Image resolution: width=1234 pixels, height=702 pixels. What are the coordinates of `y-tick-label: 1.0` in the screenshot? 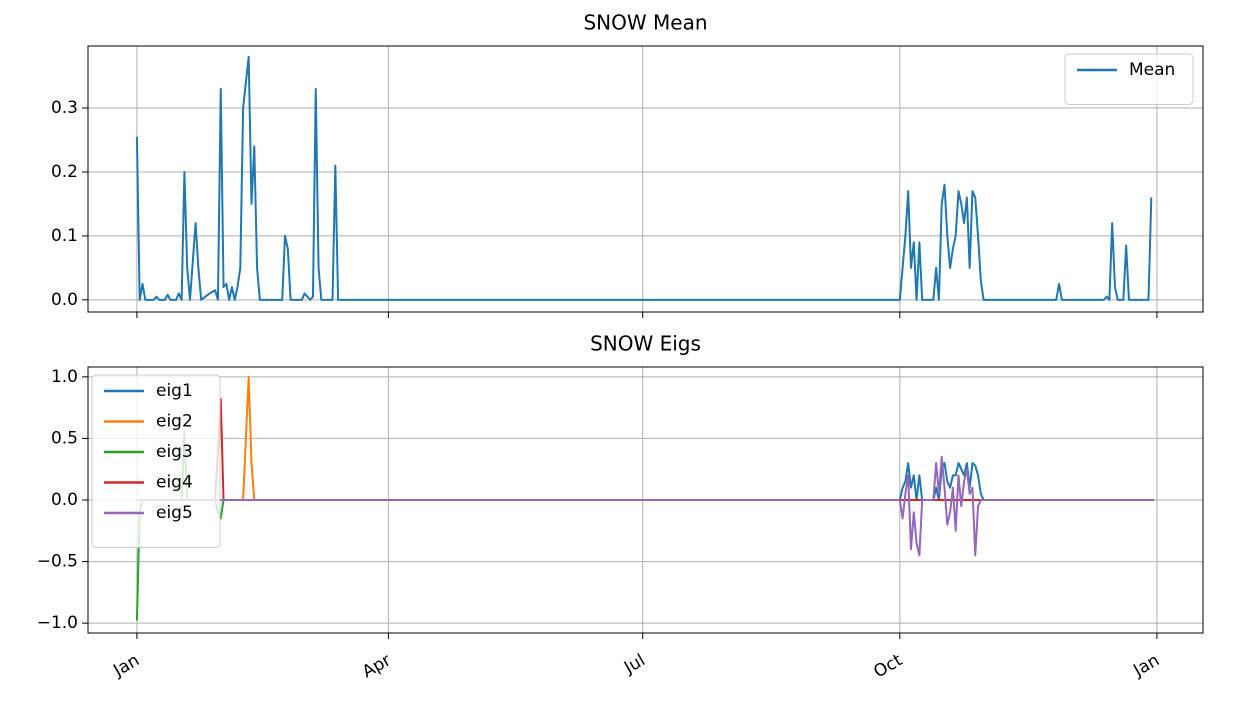 It's located at (64, 377).